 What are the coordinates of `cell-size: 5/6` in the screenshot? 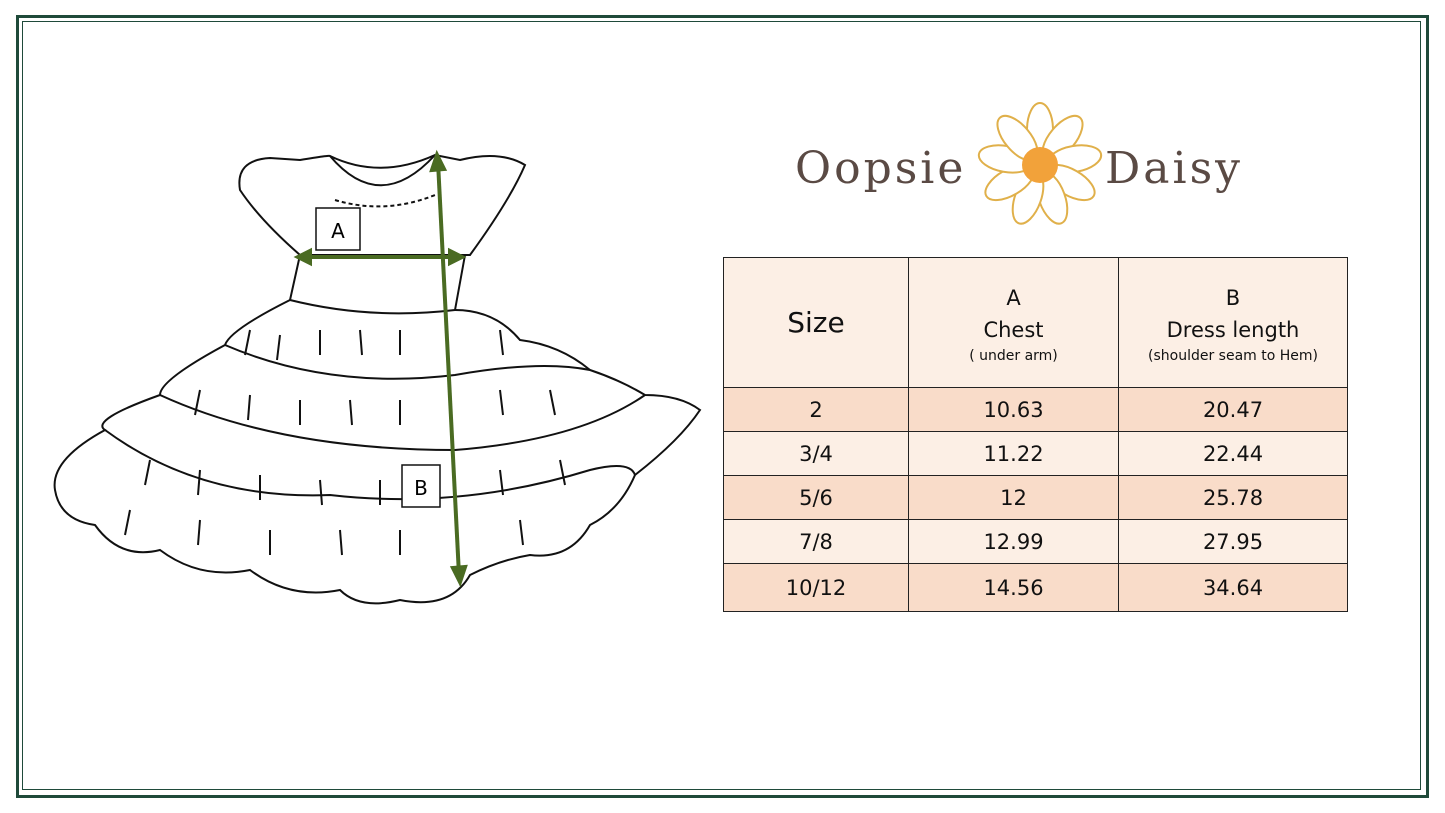 It's located at (816, 497).